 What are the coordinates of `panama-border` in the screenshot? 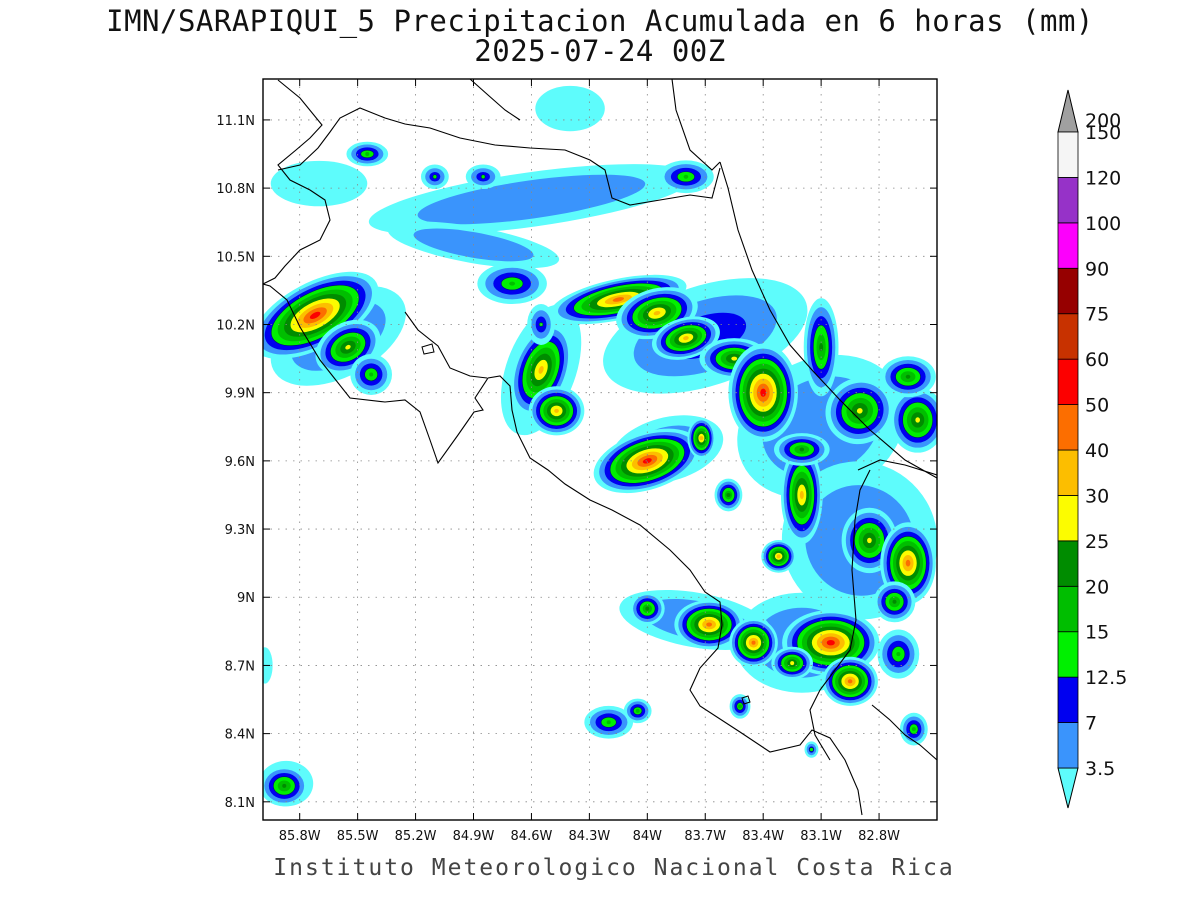 It's located at (873, 610).